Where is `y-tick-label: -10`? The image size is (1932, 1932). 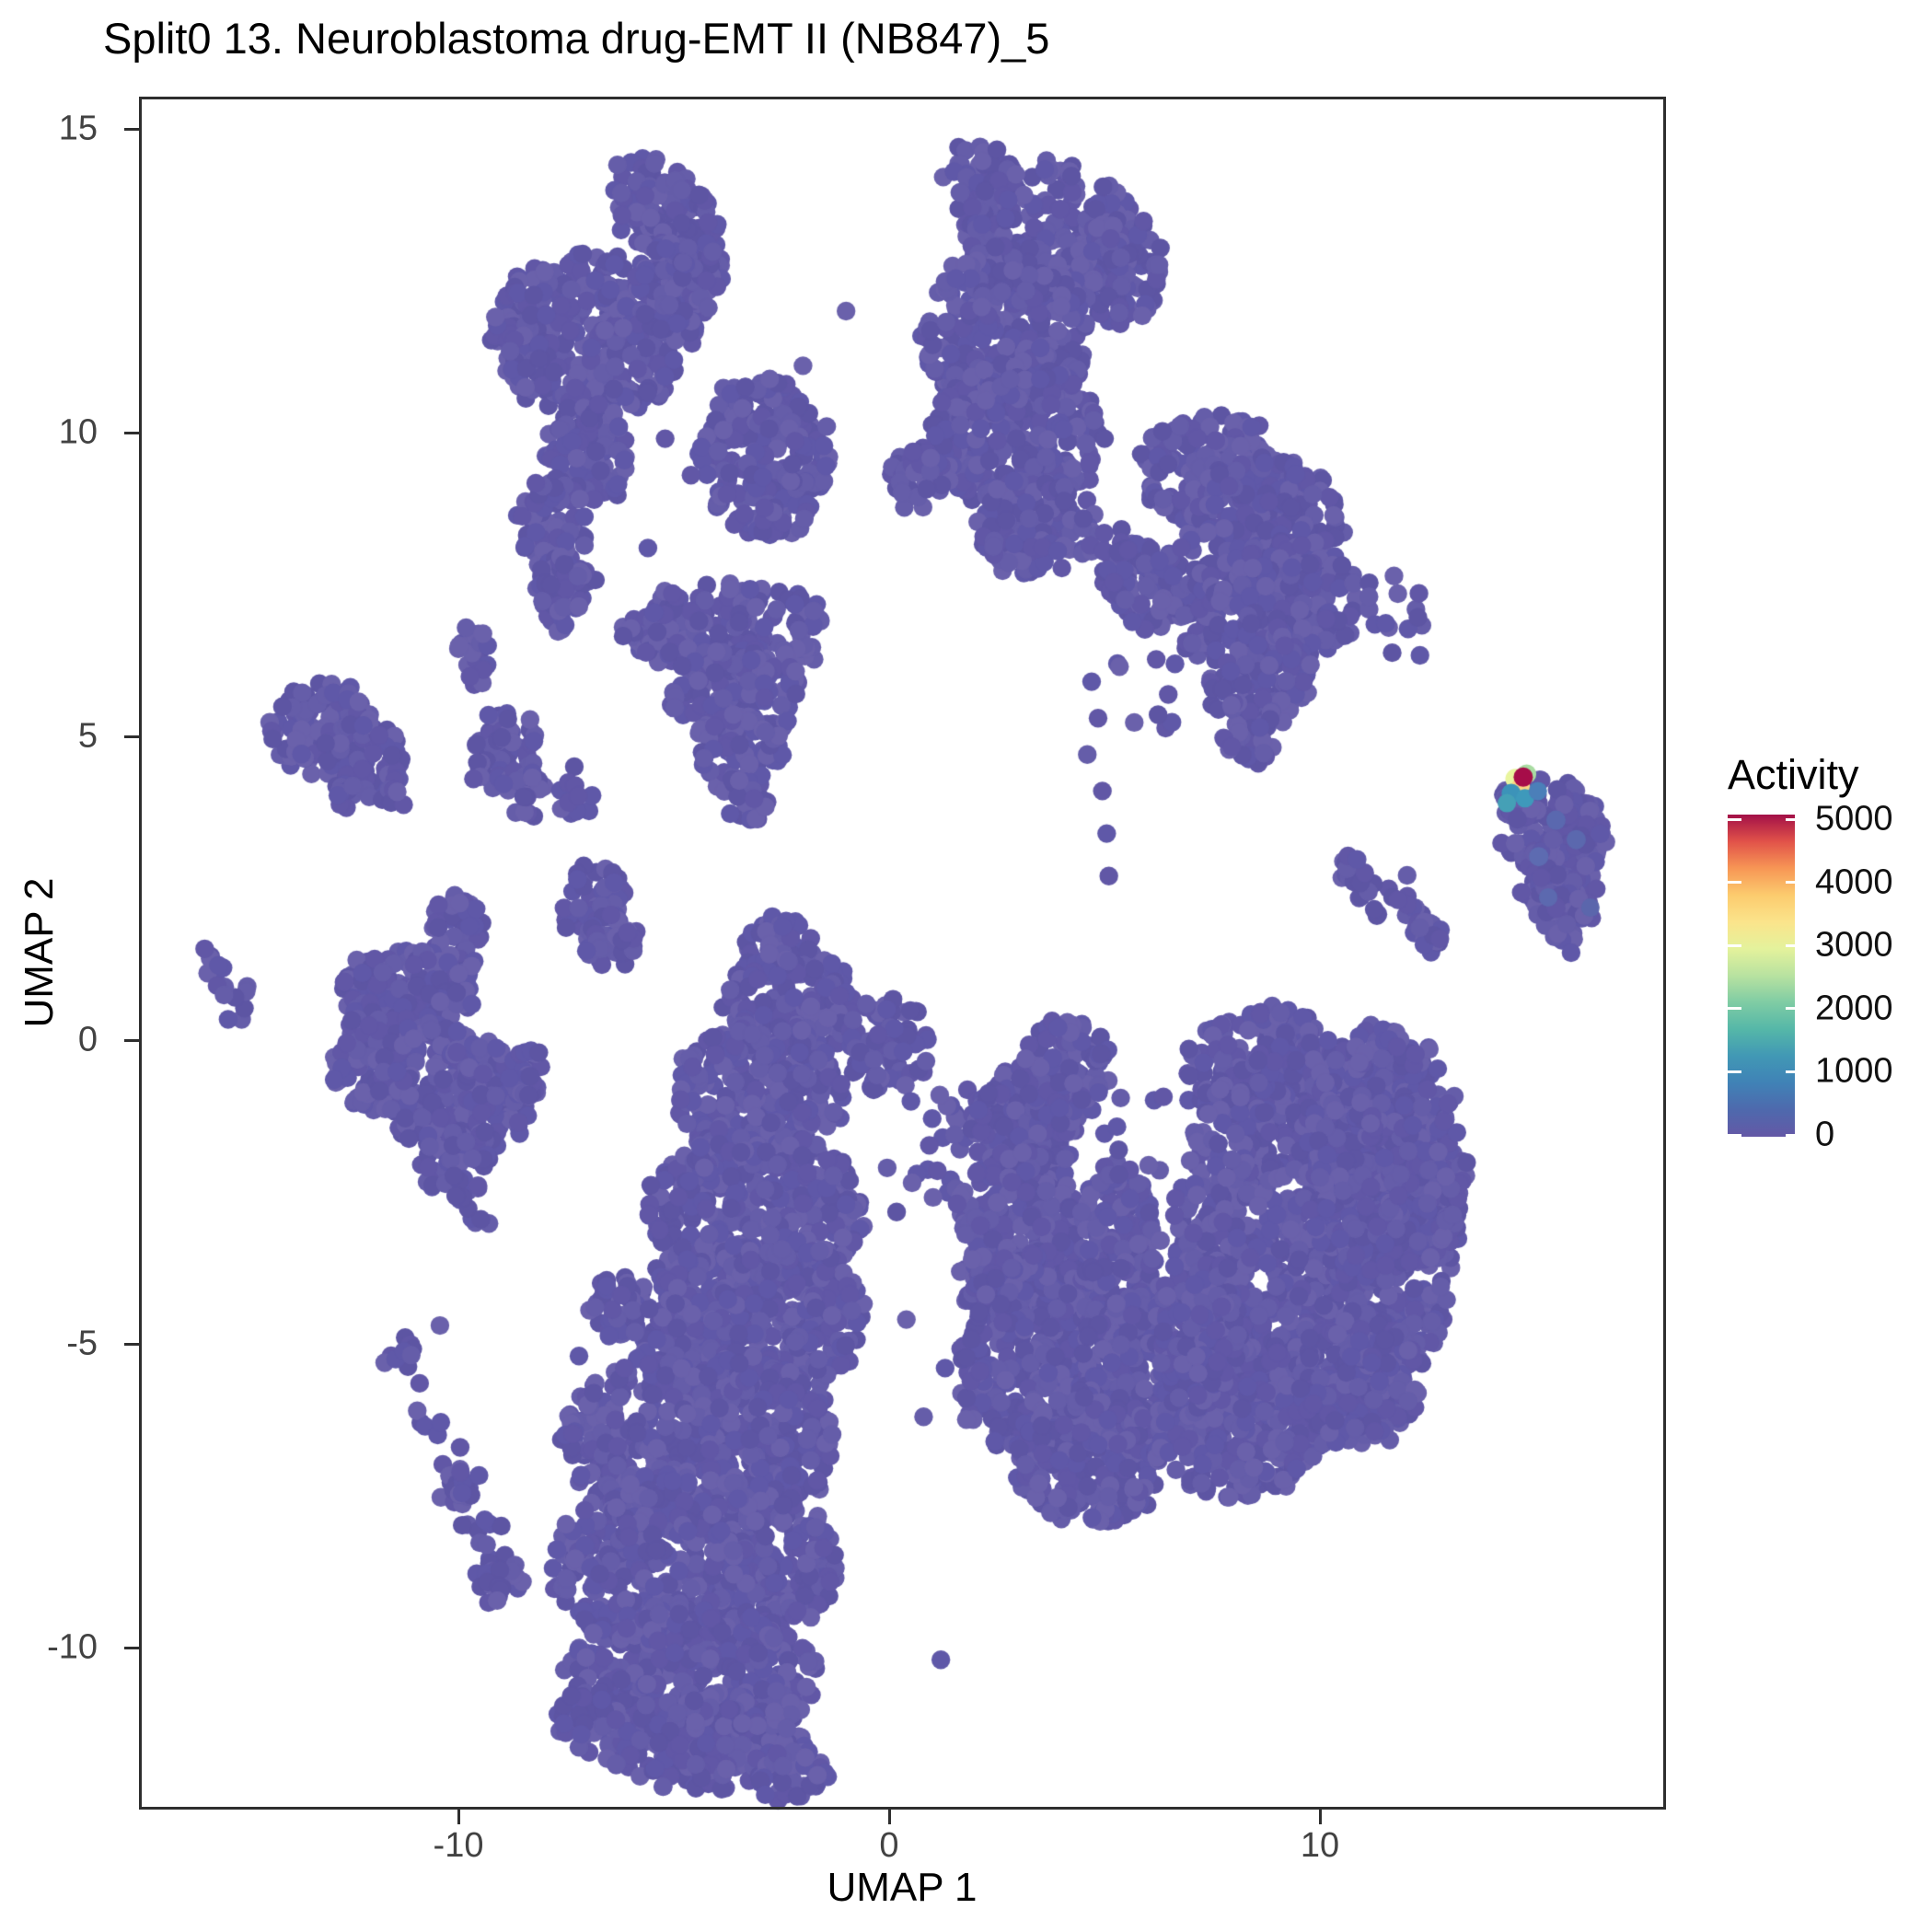
y-tick-label: -10 is located at coordinates (73, 1647).